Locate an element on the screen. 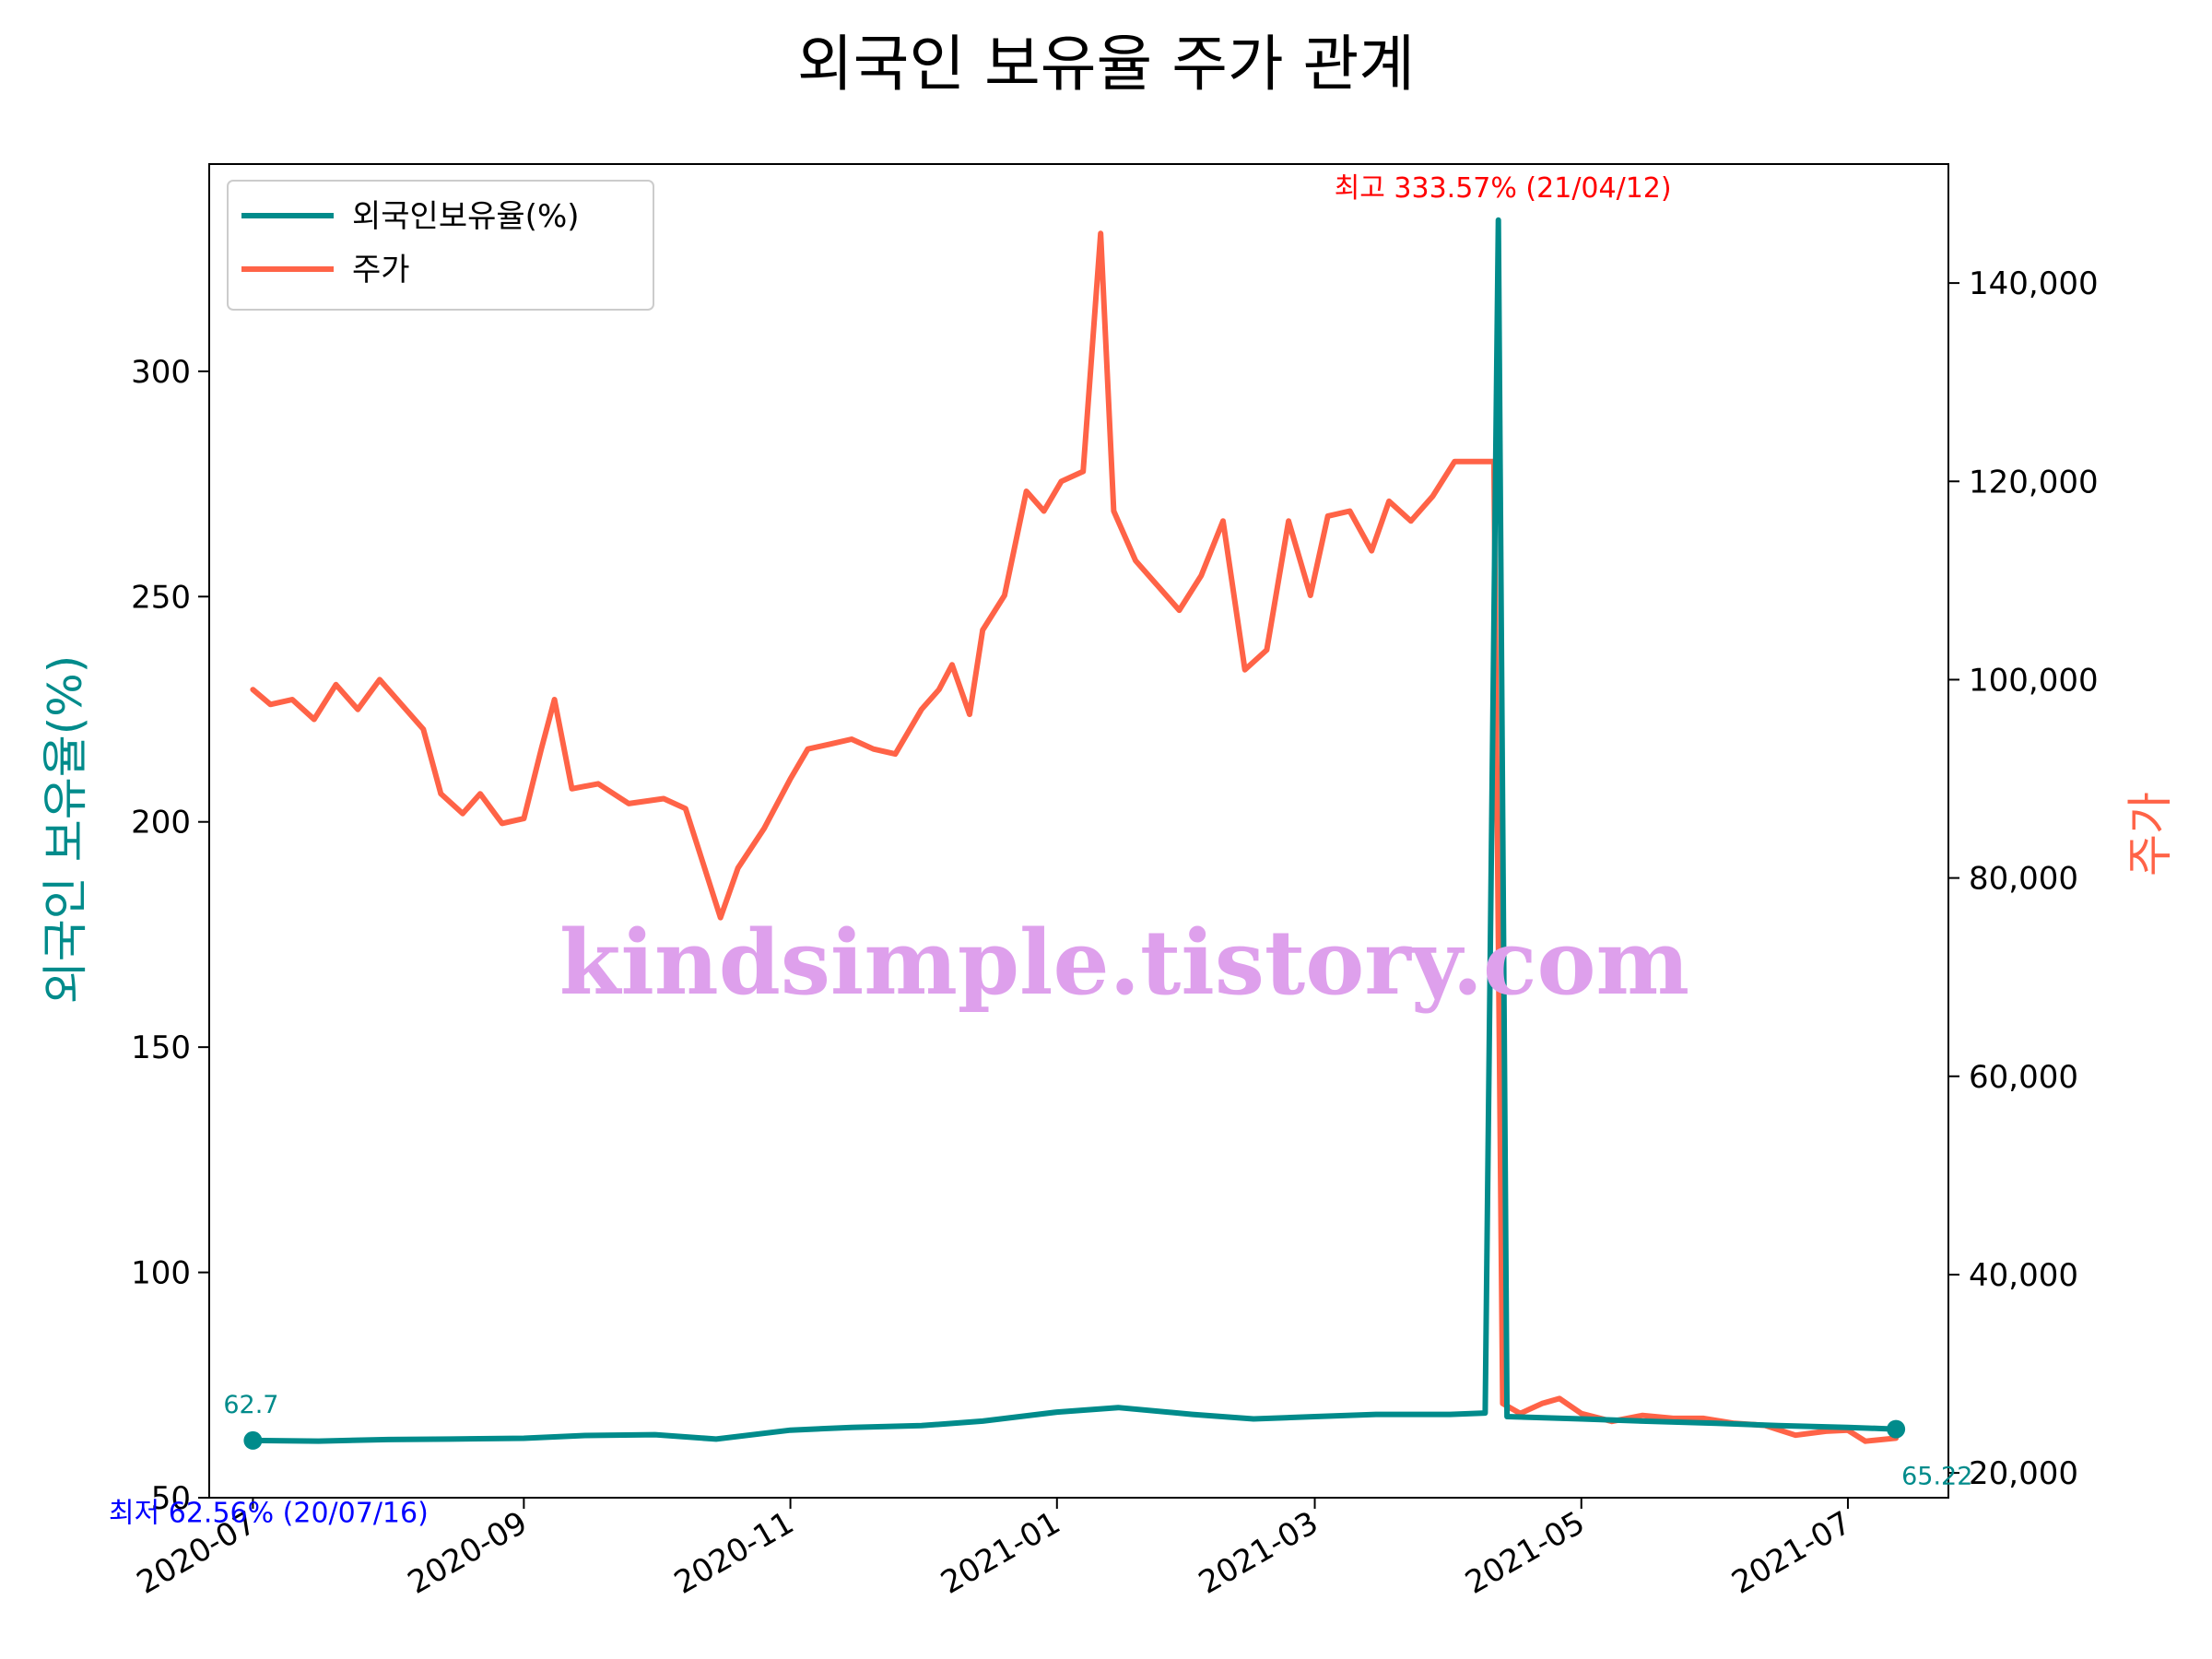 The width and height of the screenshot is (2212, 1659). watermark: kindsimple.tistory.com is located at coordinates (1124, 963).